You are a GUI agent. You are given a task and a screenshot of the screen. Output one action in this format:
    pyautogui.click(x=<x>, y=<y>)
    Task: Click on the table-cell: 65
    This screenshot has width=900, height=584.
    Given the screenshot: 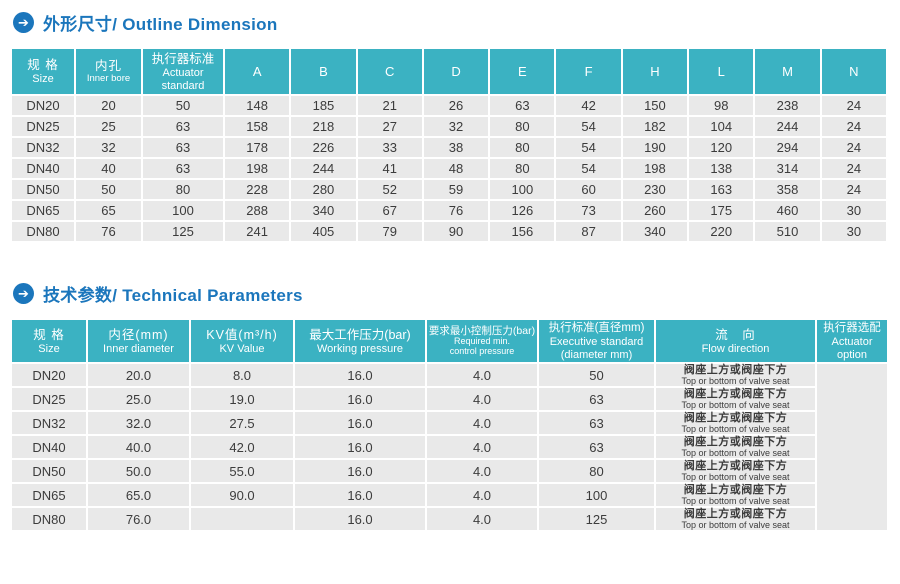 What is the action you would take?
    pyautogui.click(x=108, y=210)
    